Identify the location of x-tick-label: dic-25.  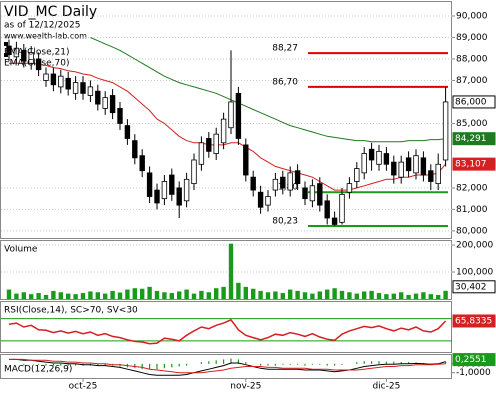
(386, 387).